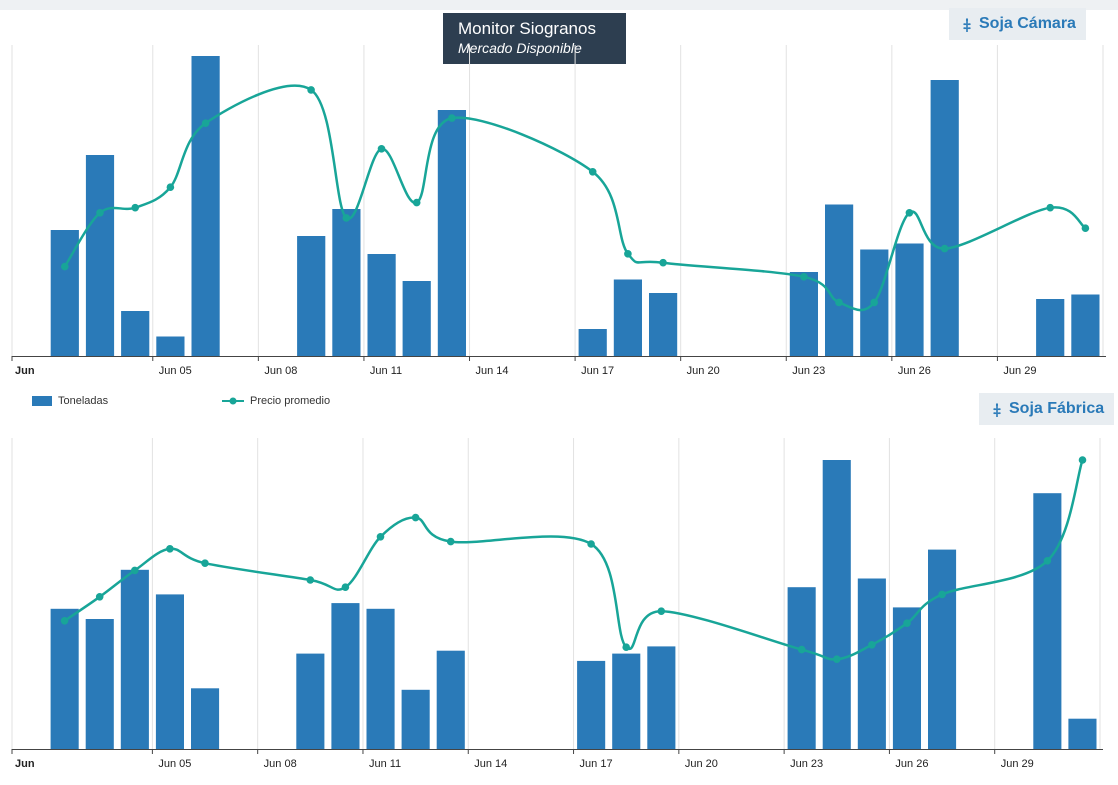  I want to click on chart-title-badge-fabrica: Soja Fábrica, so click(1047, 409).